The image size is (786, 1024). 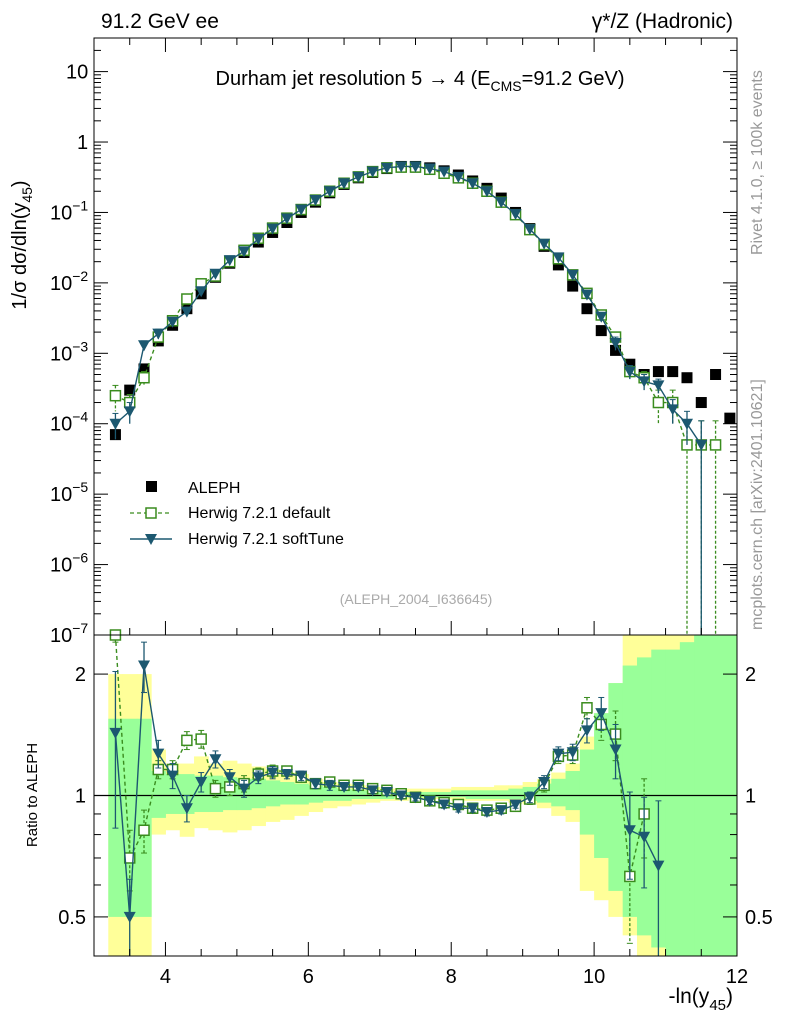 What do you see at coordinates (77, 73) in the screenshot?
I see `y-tick-label: 10` at bounding box center [77, 73].